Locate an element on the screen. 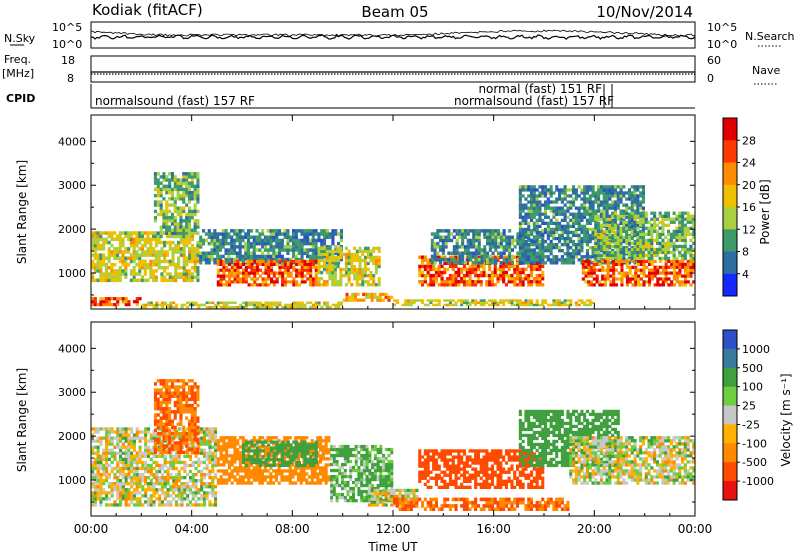 The height and width of the screenshot is (554, 800). colorbar-tick-label: 16 is located at coordinates (749, 207).